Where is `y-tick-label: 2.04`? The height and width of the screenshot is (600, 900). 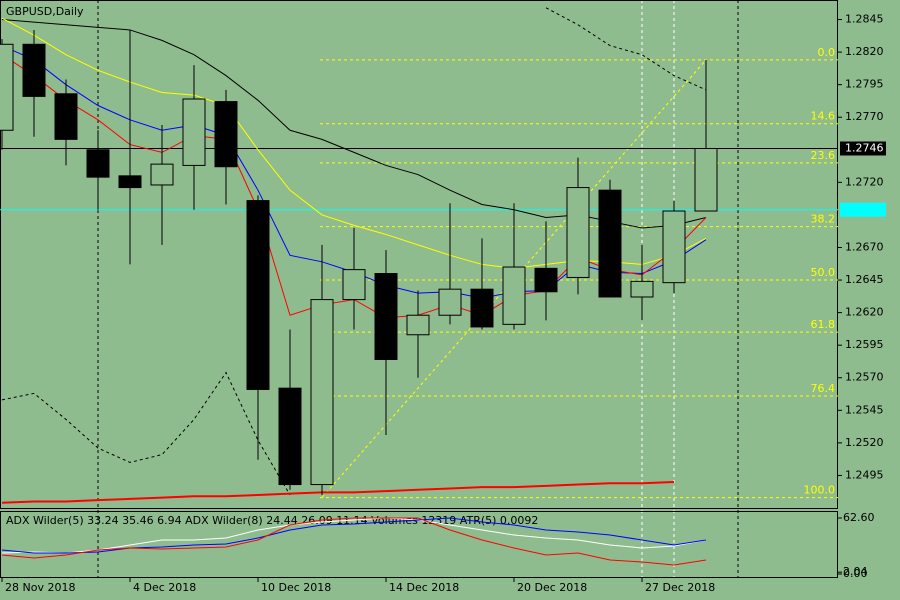
y-tick-label: 2.04 is located at coordinates (855, 571).